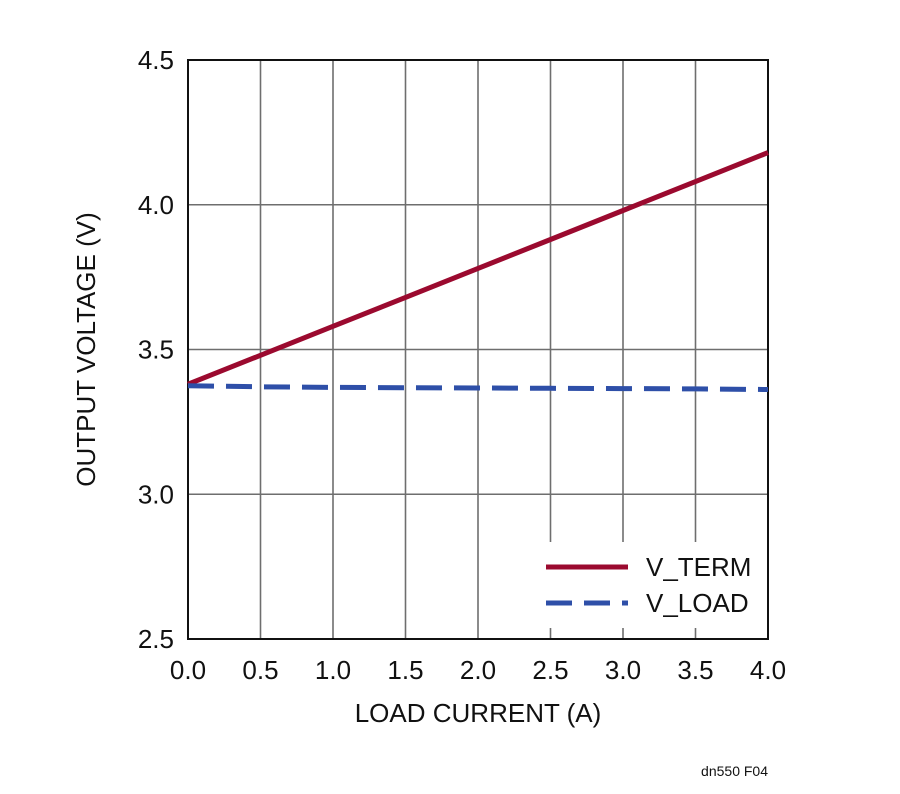 This screenshot has width=900, height=794. Describe the element at coordinates (478, 387) in the screenshot. I see `series-line-v-load` at that location.